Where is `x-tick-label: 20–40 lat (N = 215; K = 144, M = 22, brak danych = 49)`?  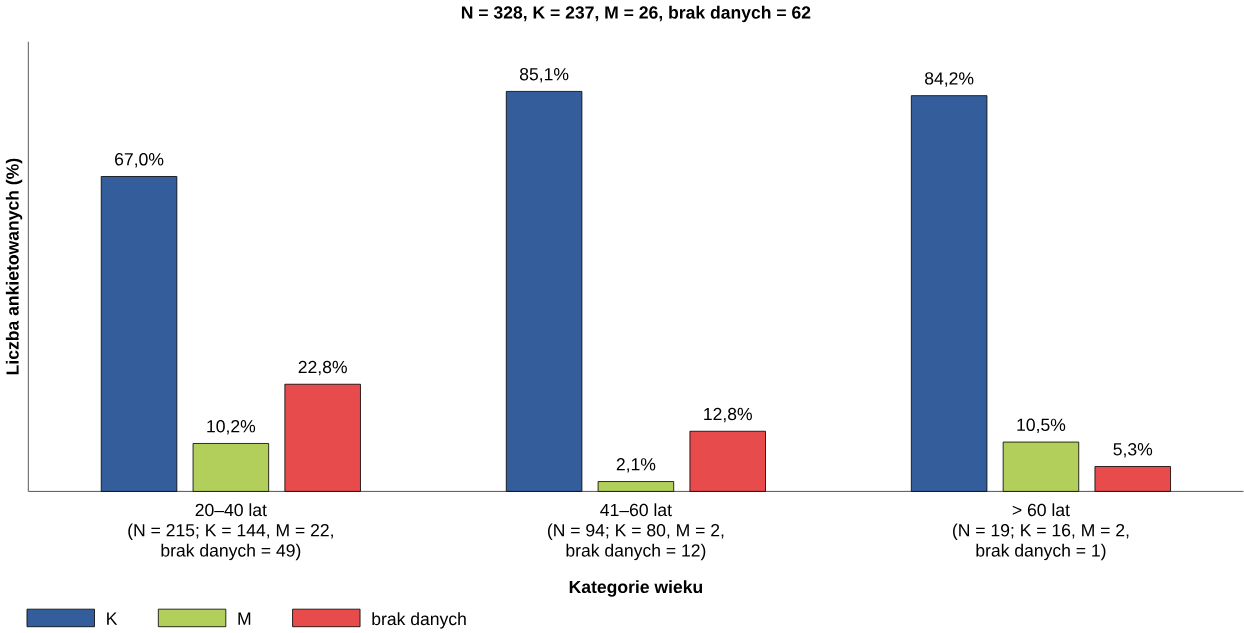 x-tick-label: 20–40 lat (N = 215; K = 144, M = 22, brak danych = 49) is located at coordinates (230, 532).